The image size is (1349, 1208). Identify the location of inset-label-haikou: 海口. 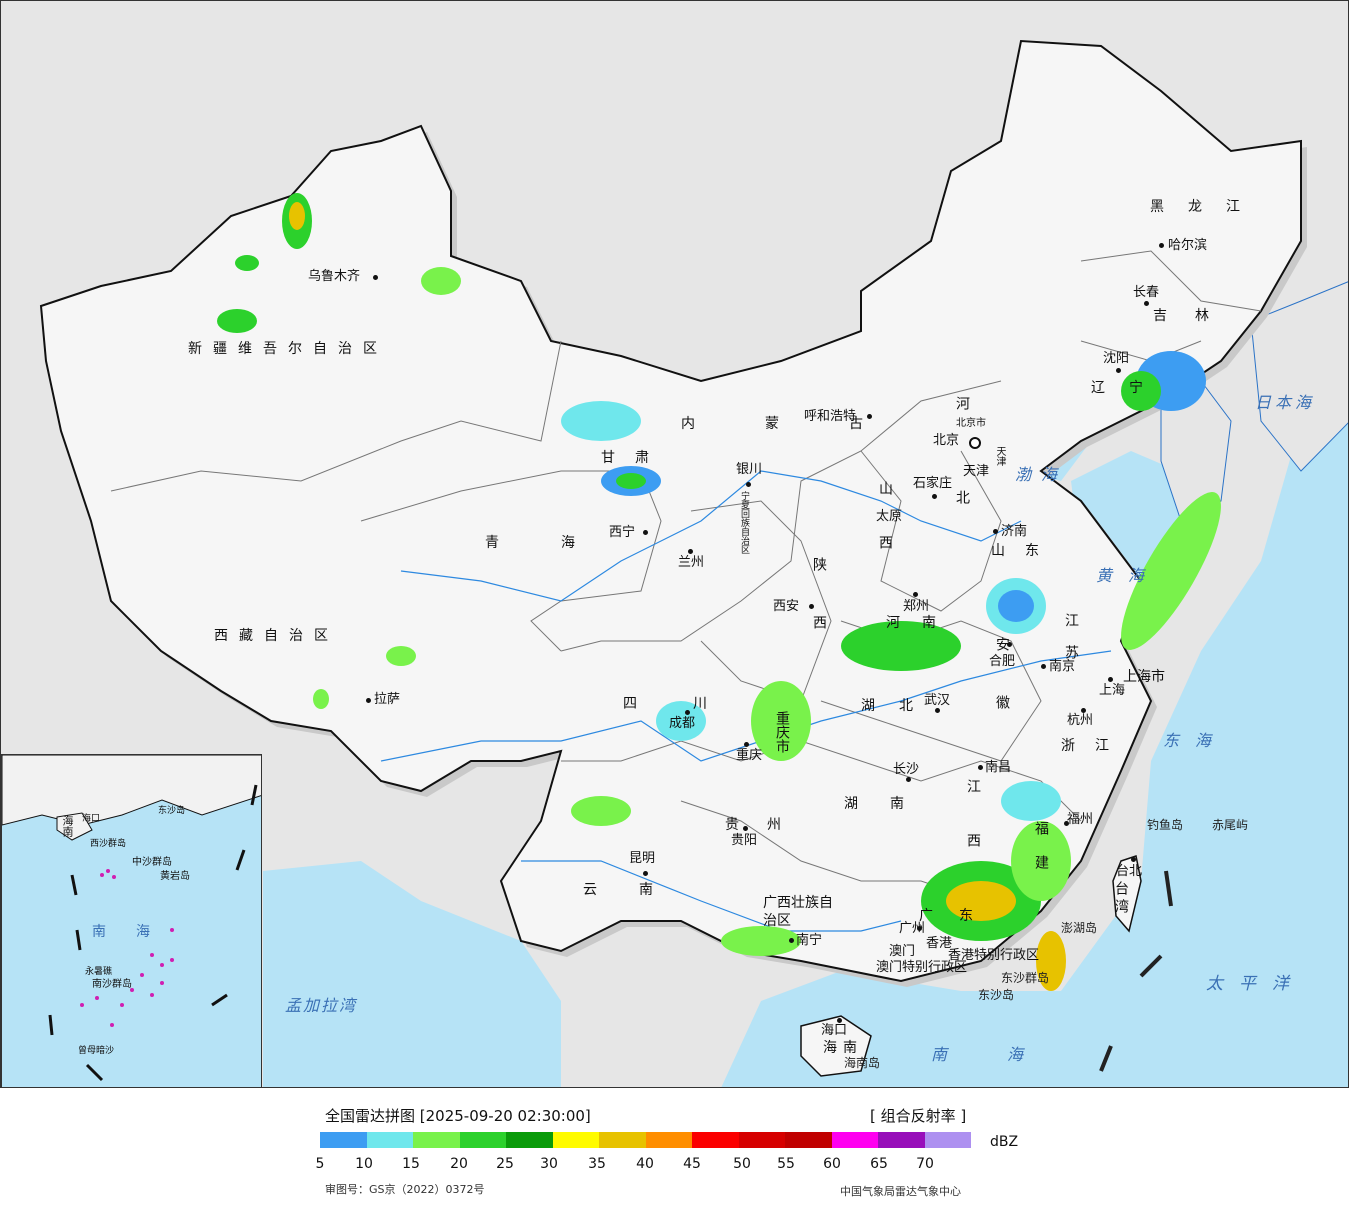
(91, 819).